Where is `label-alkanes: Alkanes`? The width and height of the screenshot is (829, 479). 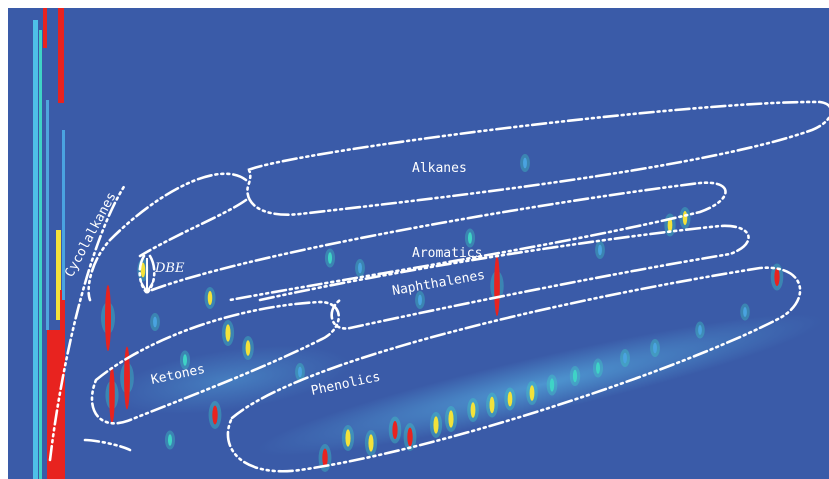
label-alkanes: Alkanes is located at coordinates (439, 168).